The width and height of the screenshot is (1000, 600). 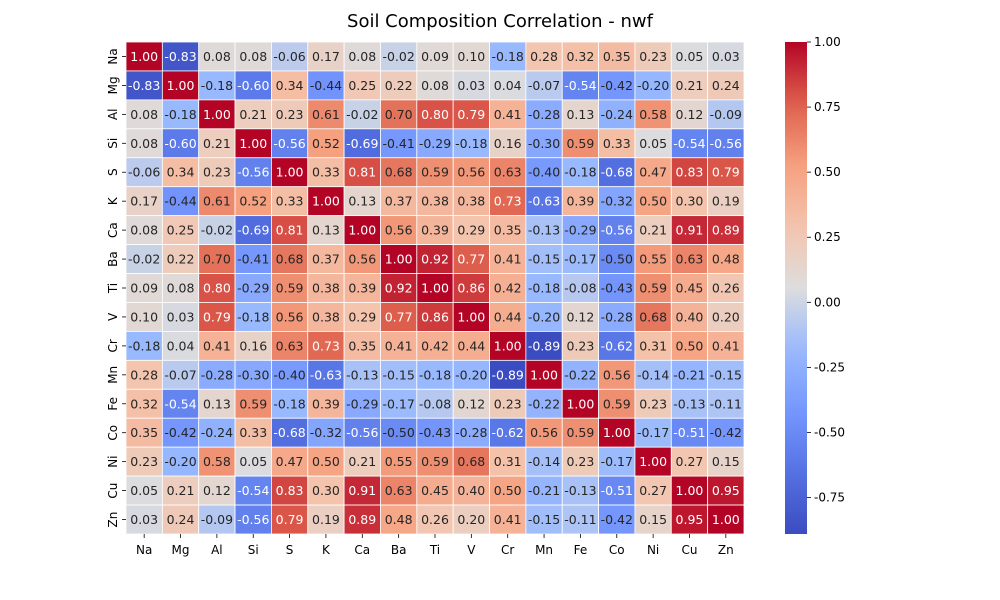 I want to click on cell-value-label: 0.89, so click(x=362, y=519).